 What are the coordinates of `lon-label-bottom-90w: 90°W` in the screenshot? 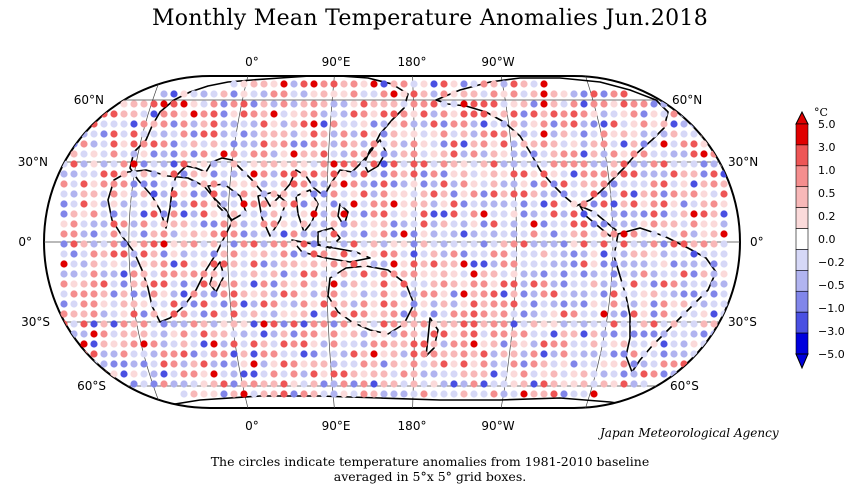 It's located at (497, 426).